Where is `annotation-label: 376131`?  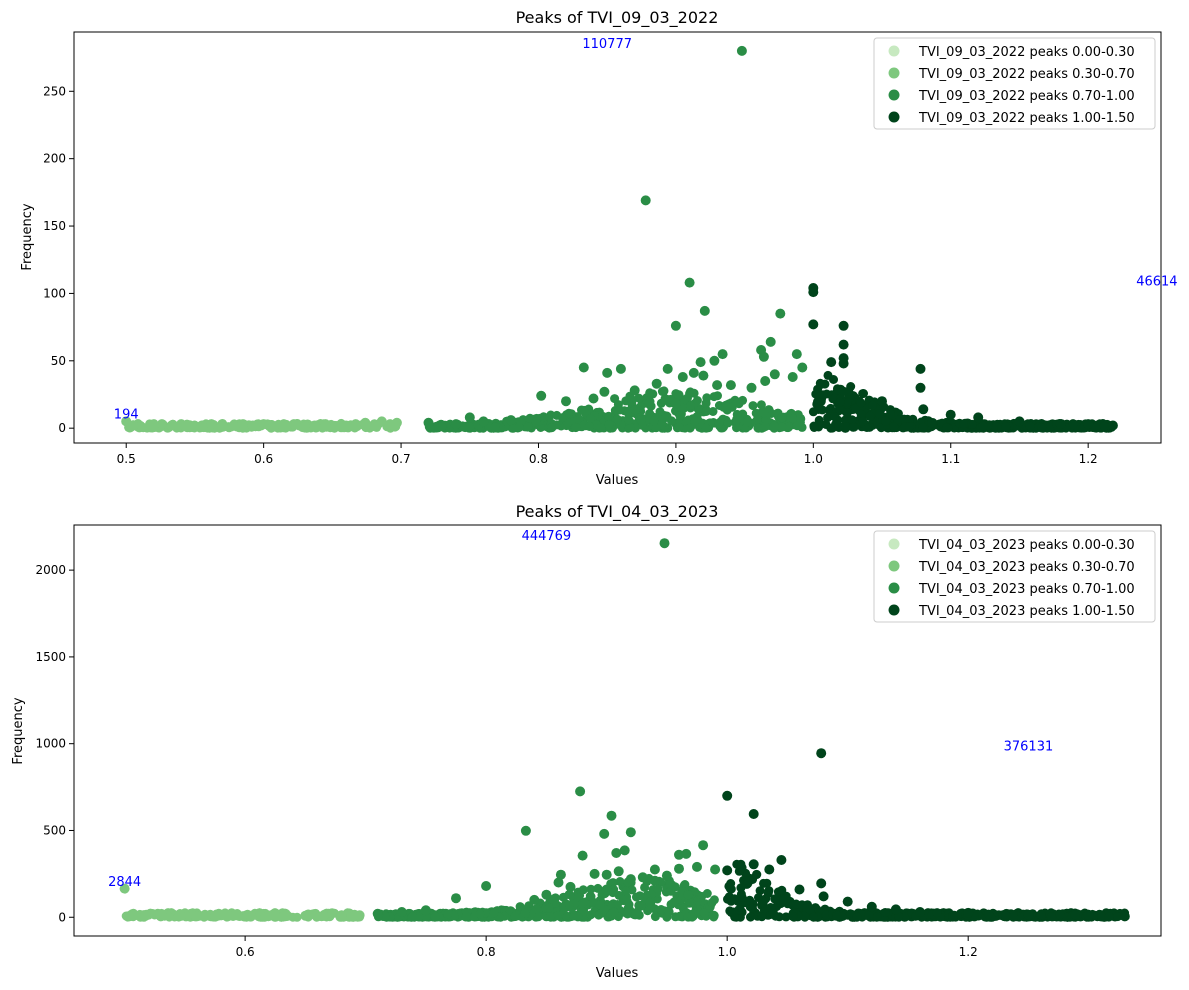 annotation-label: 376131 is located at coordinates (1029, 747).